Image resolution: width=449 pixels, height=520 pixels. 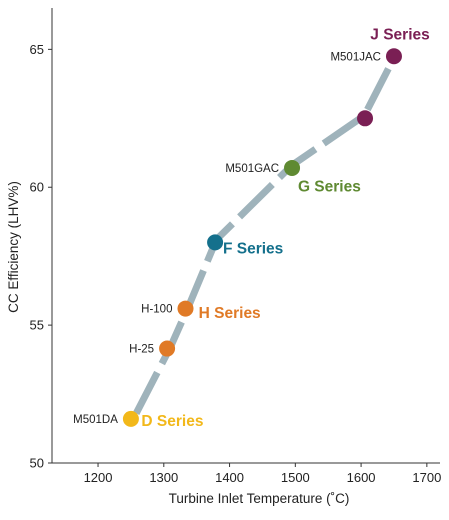 What do you see at coordinates (37, 463) in the screenshot?
I see `y-tick-label: 50` at bounding box center [37, 463].